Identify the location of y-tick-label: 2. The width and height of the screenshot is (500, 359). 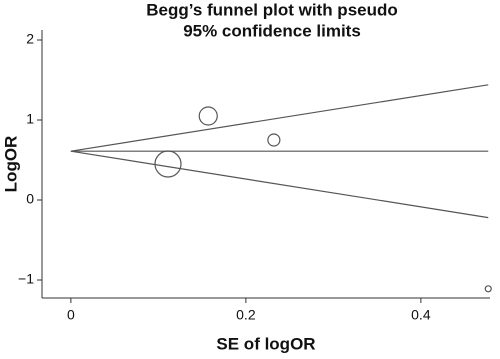
(30, 39).